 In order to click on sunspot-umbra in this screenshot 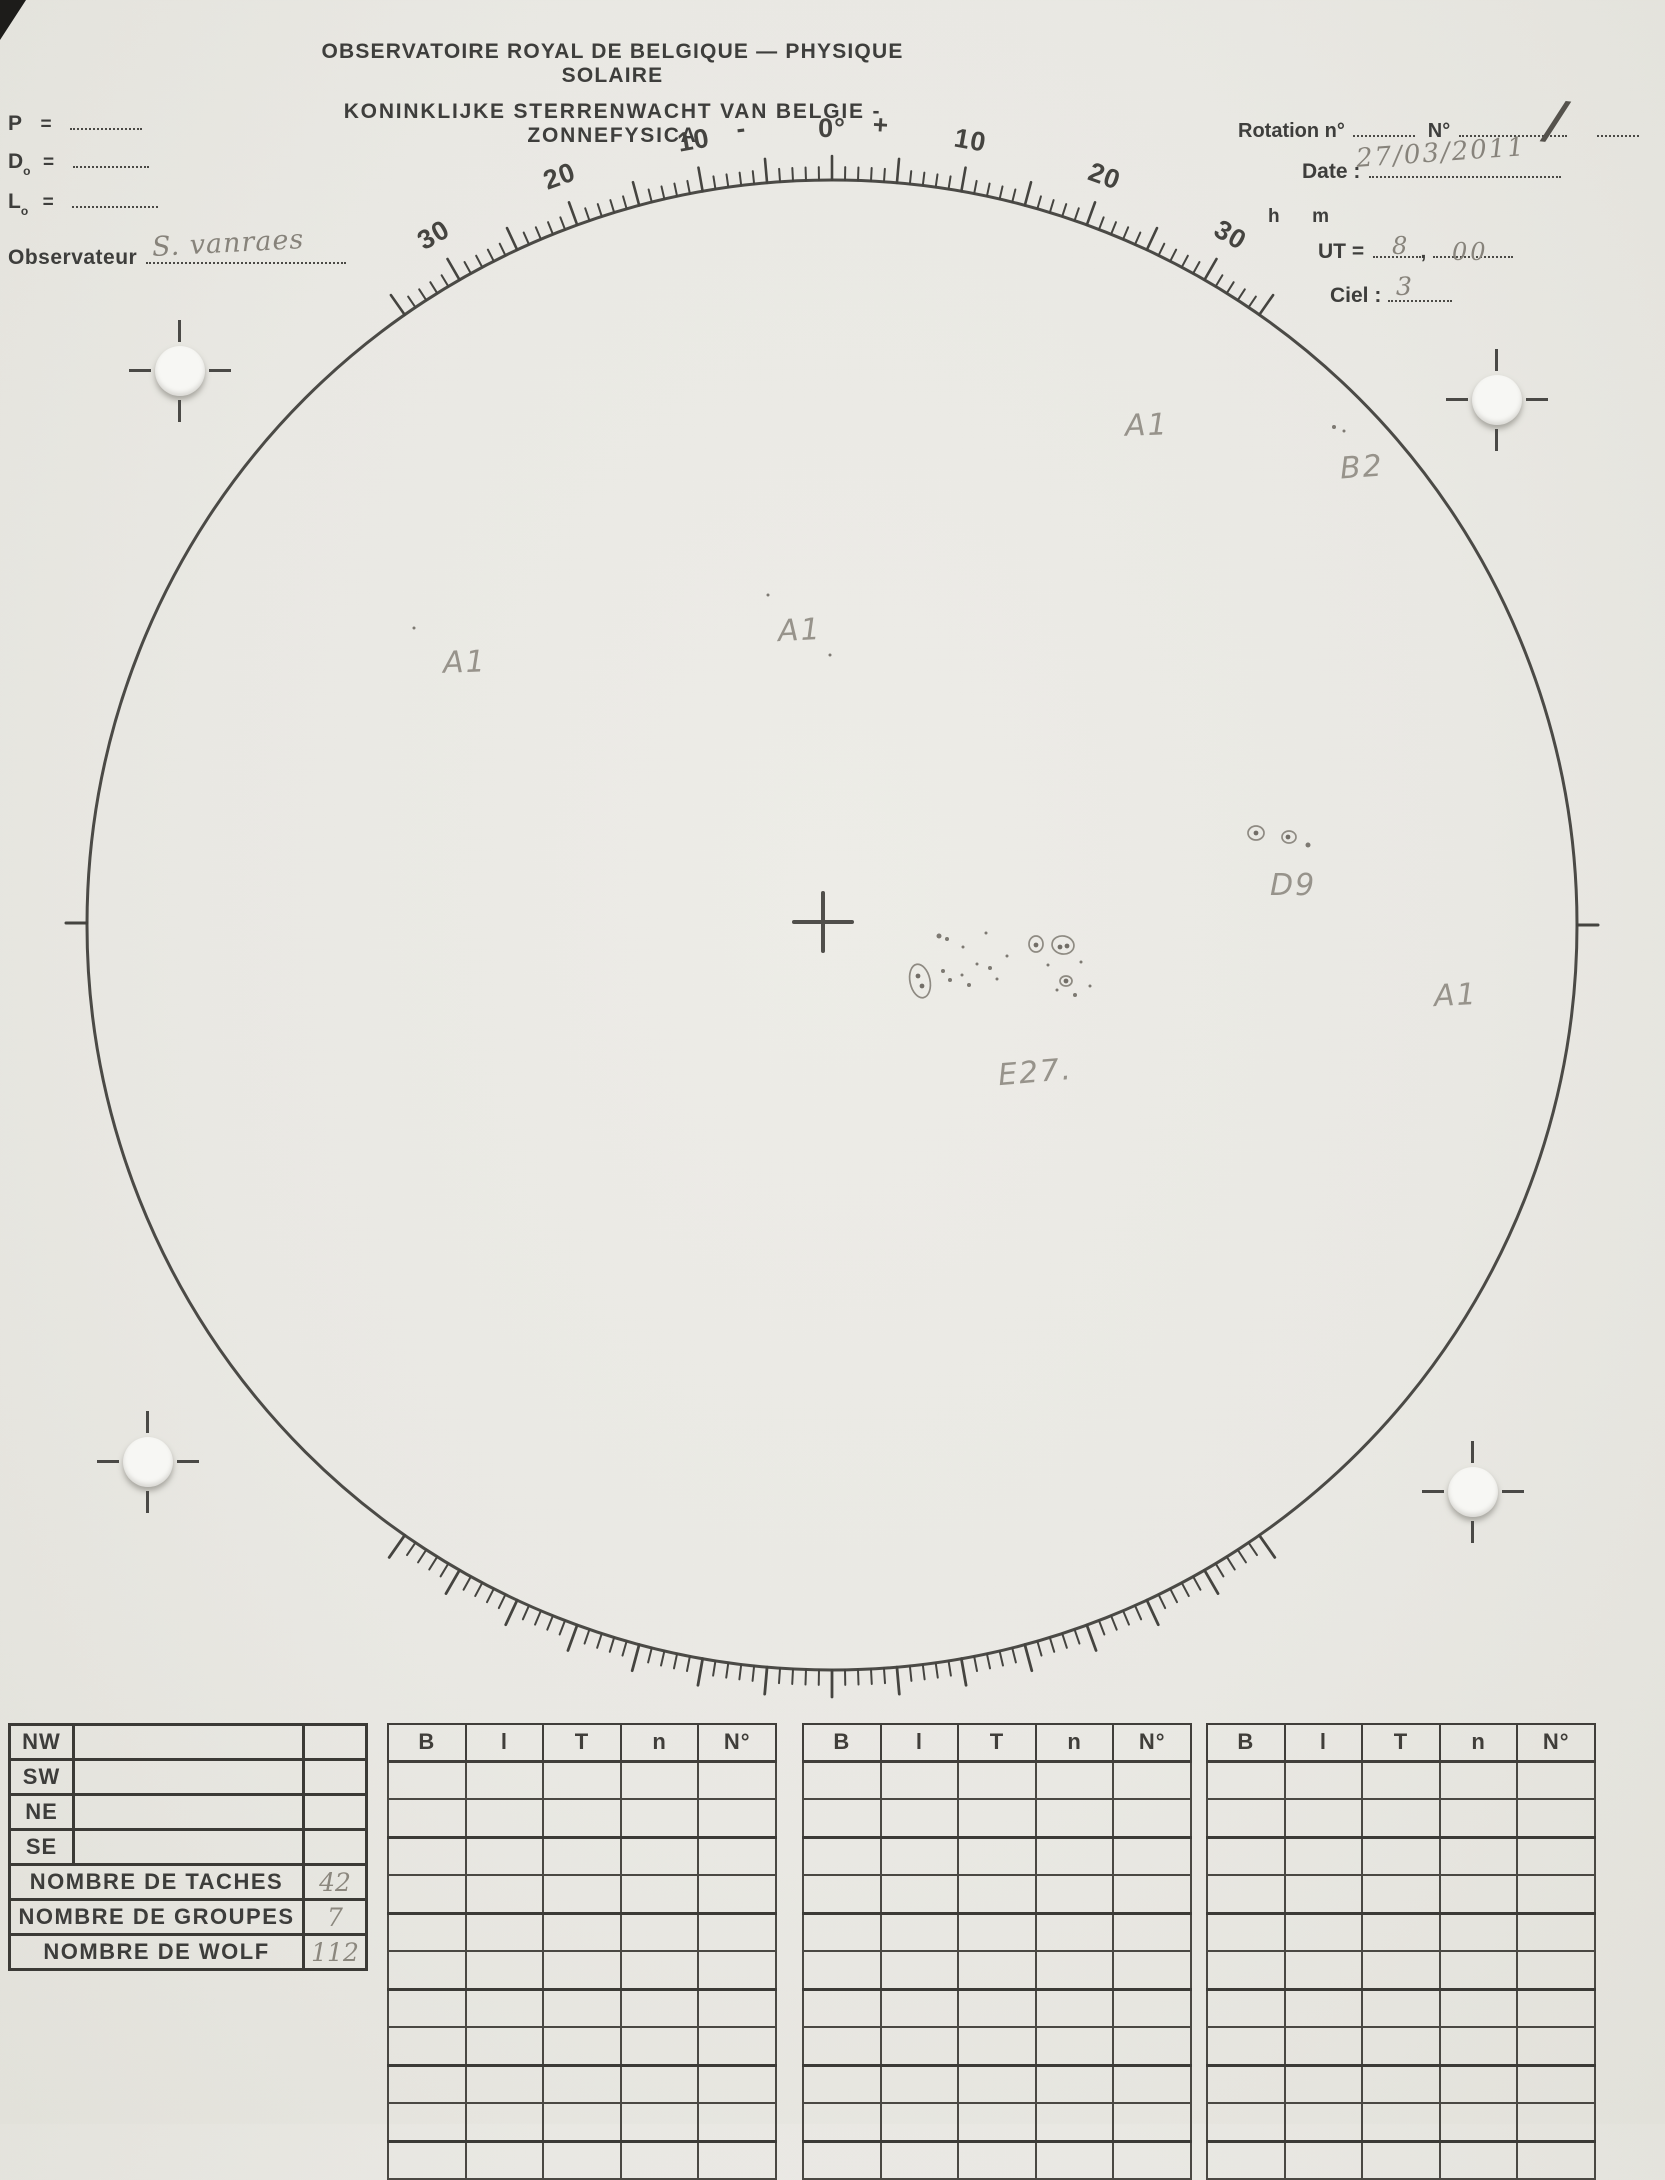, I will do `click(922, 986)`.